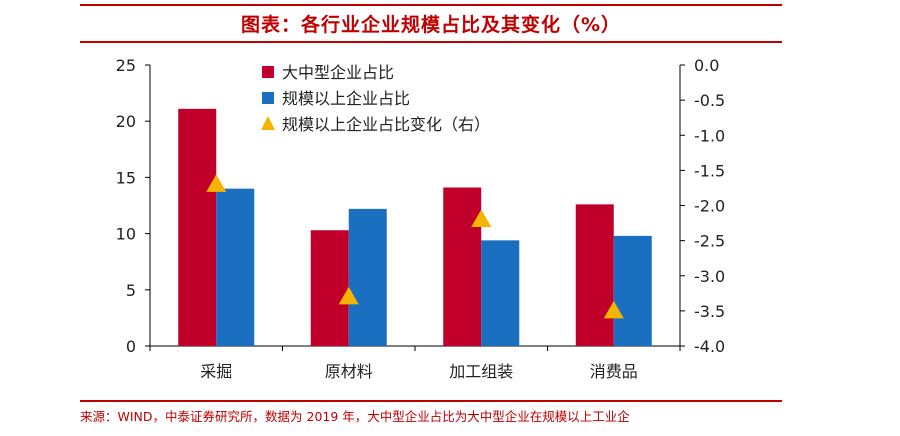 The height and width of the screenshot is (436, 900). I want to click on legend-label: 规模以上企业占比, so click(346, 98).